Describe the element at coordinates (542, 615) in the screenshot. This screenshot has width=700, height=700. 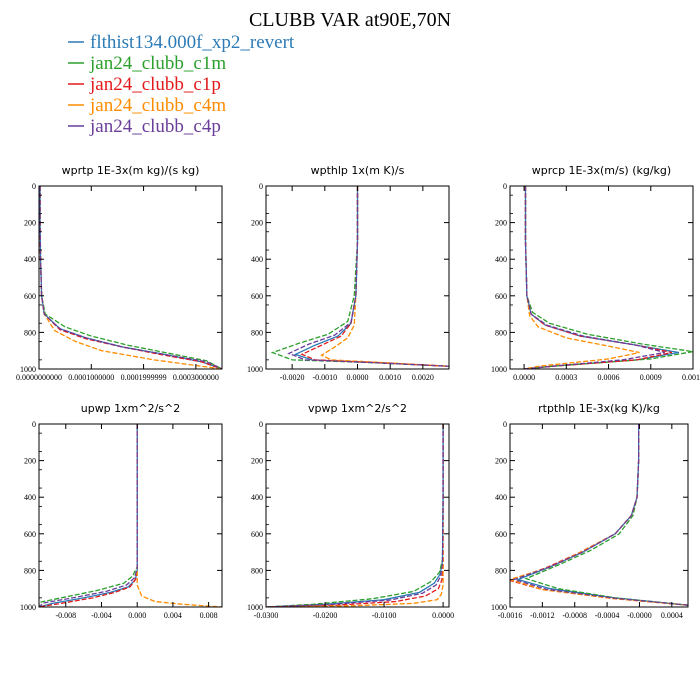
I see `x-tick-label: -0.0012` at that location.